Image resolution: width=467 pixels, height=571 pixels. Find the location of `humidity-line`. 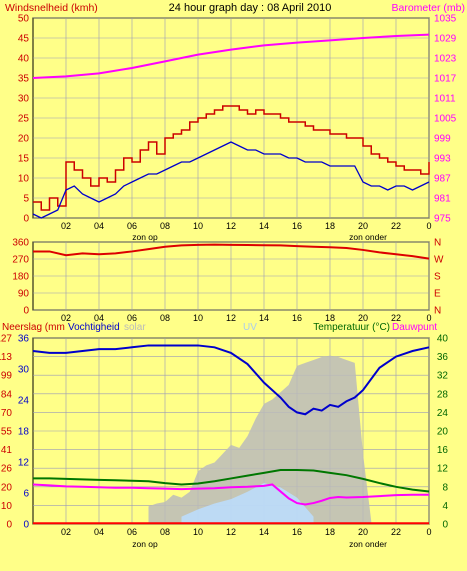

humidity-line is located at coordinates (231, 380).